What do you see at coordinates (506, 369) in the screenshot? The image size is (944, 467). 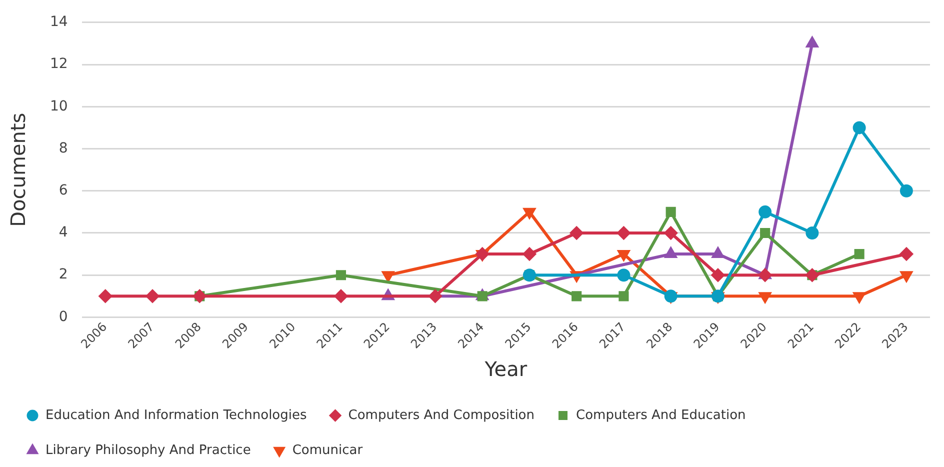 I see `x-axis-title: Year` at bounding box center [506, 369].